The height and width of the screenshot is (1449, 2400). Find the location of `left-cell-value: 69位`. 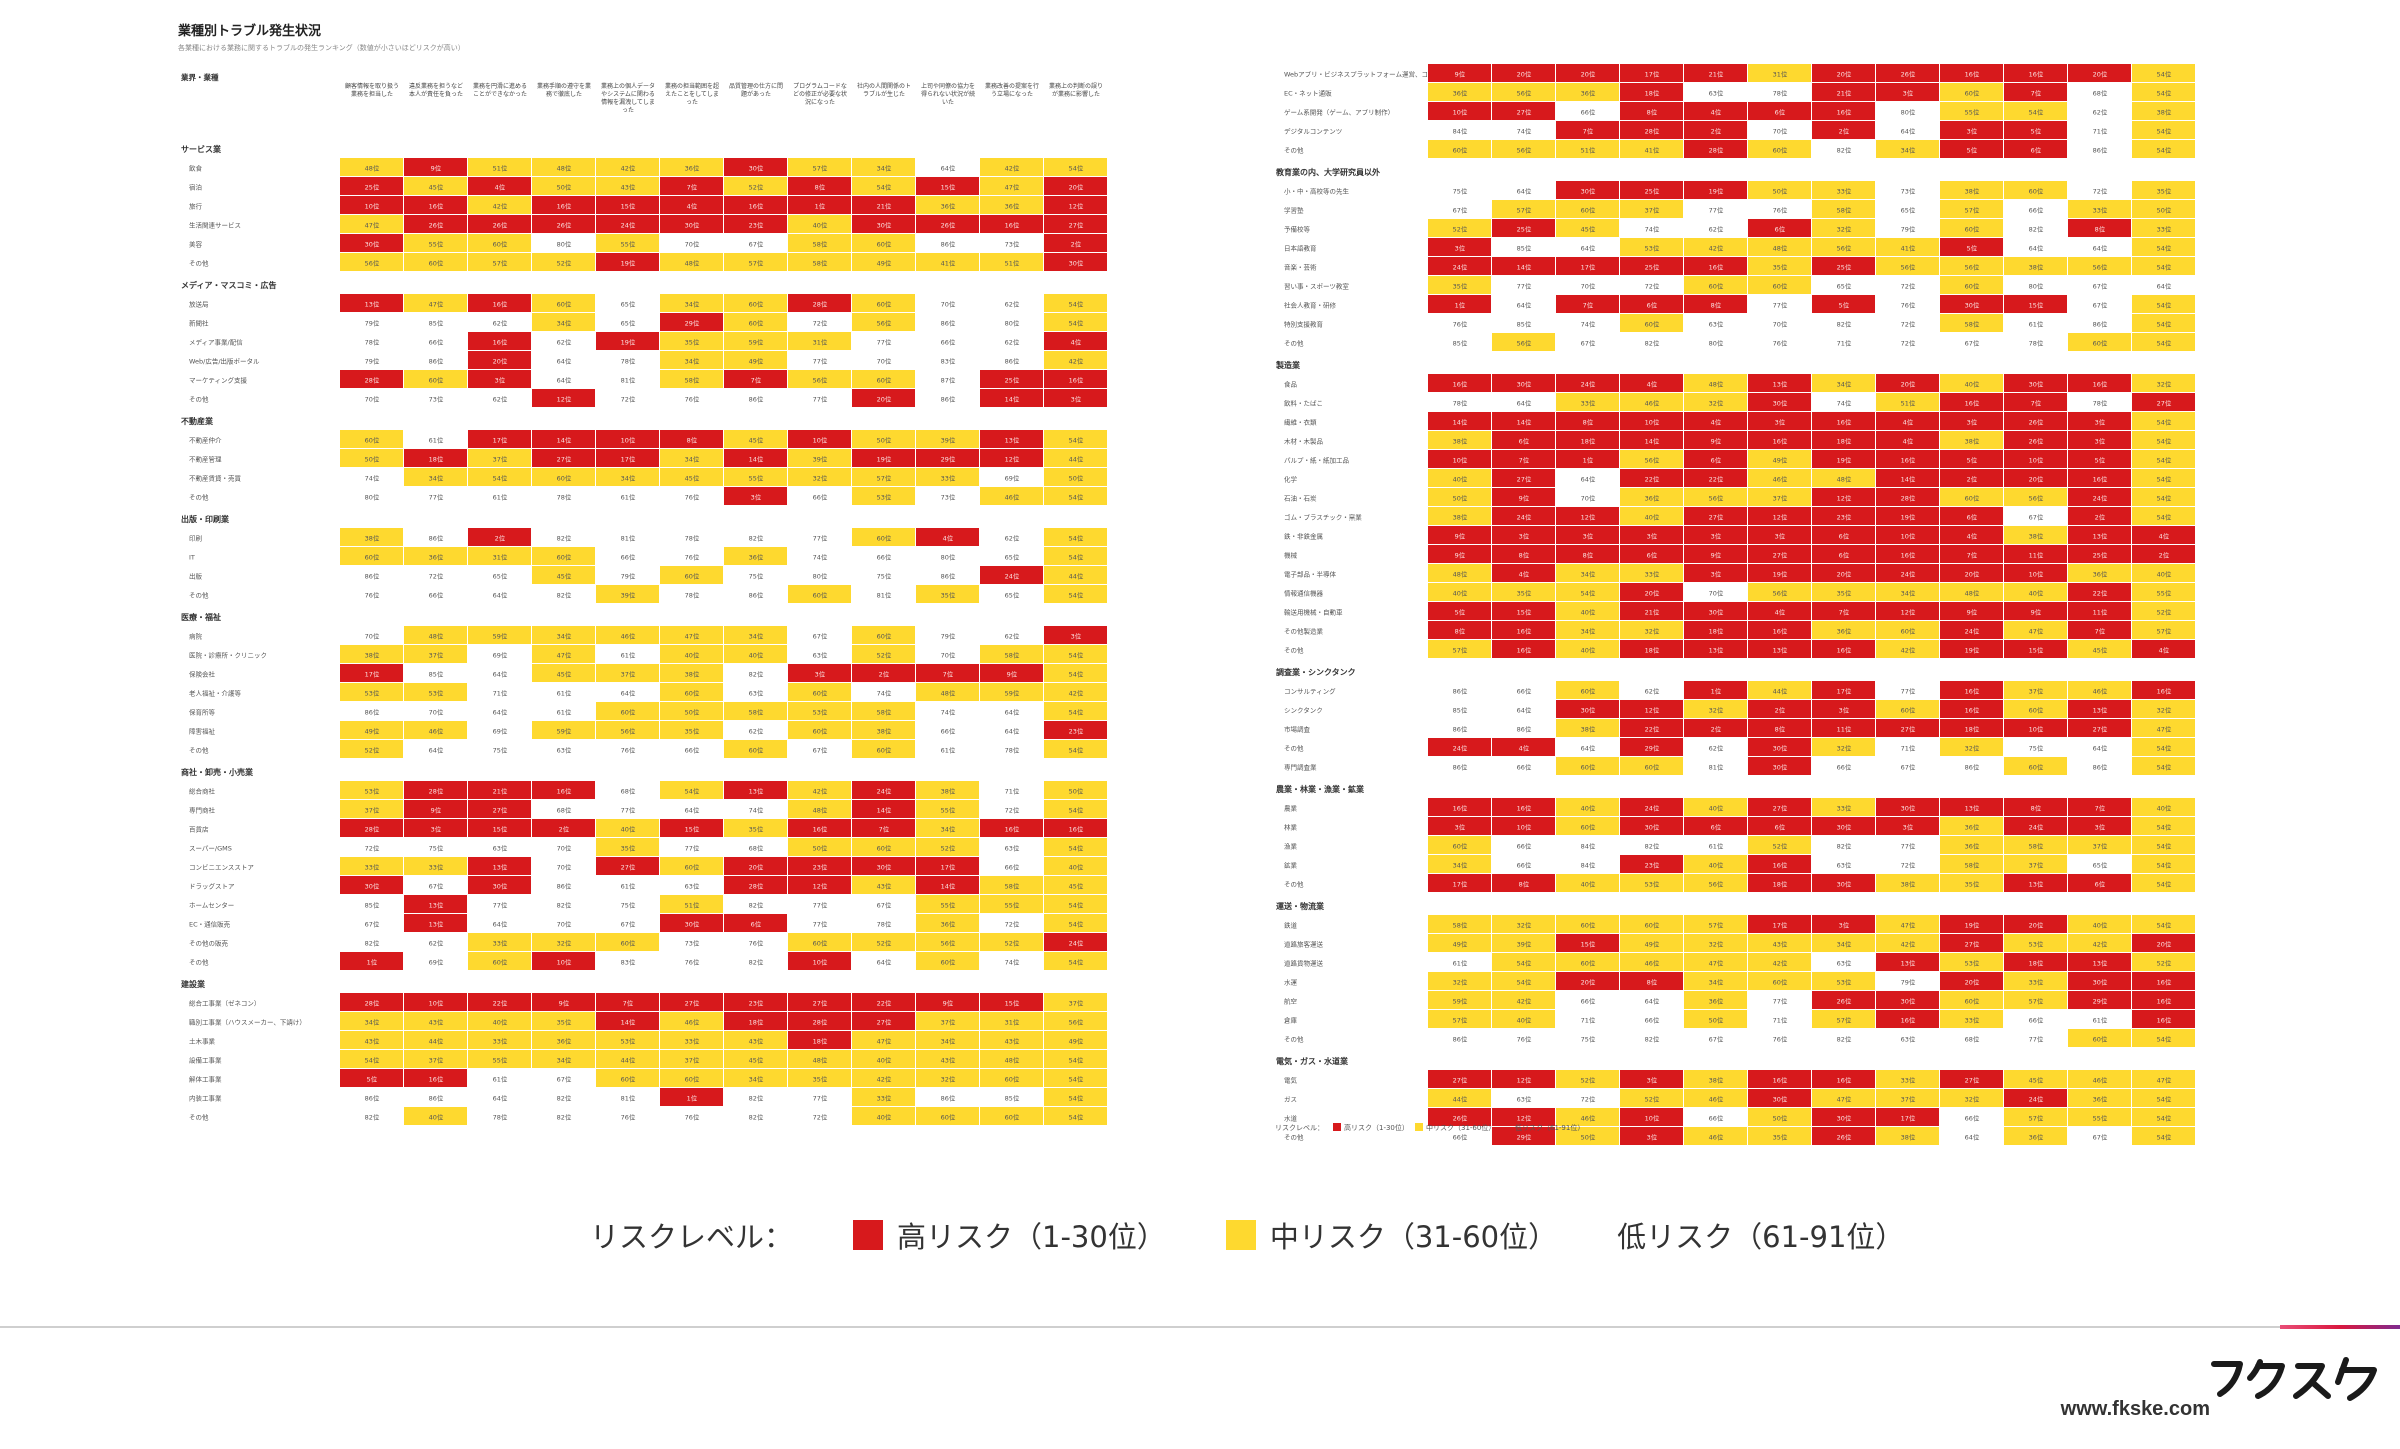

left-cell-value: 69位 is located at coordinates (436, 962).